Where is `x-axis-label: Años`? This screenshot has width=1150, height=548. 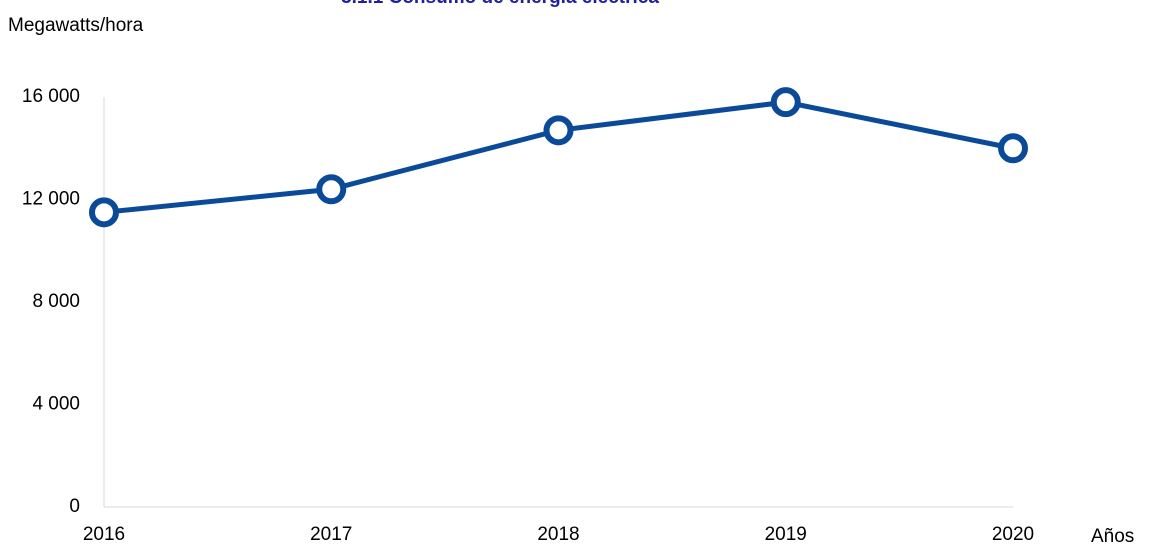
x-axis-label: Años is located at coordinates (1112, 536).